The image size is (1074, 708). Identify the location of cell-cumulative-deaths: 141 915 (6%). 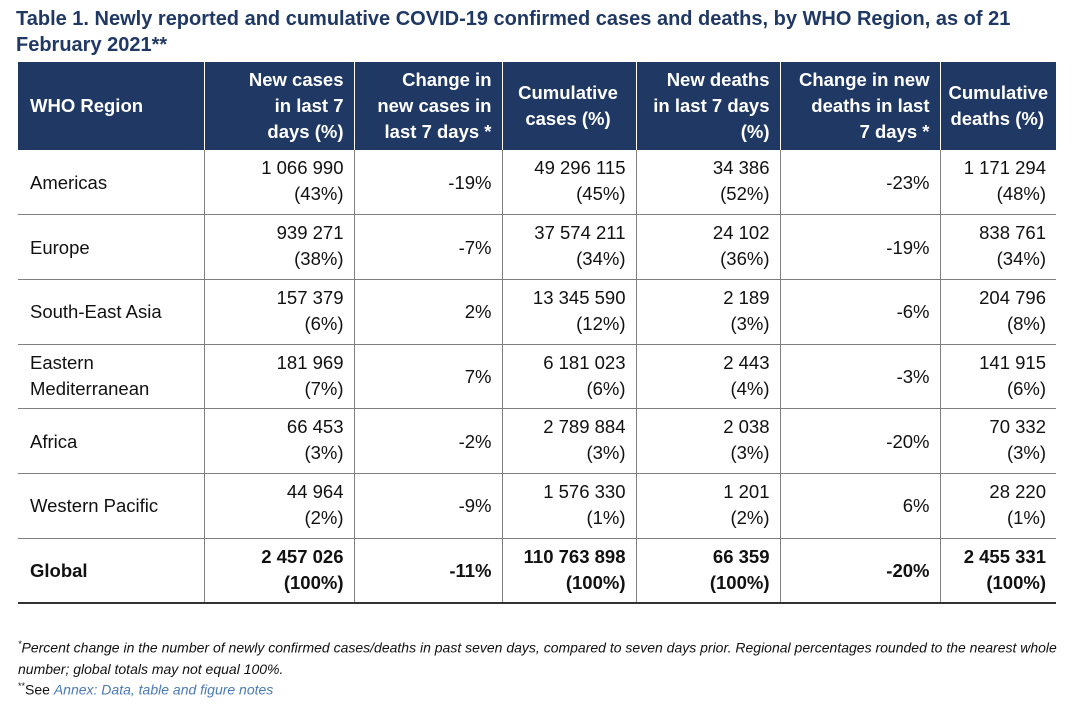
(998, 377).